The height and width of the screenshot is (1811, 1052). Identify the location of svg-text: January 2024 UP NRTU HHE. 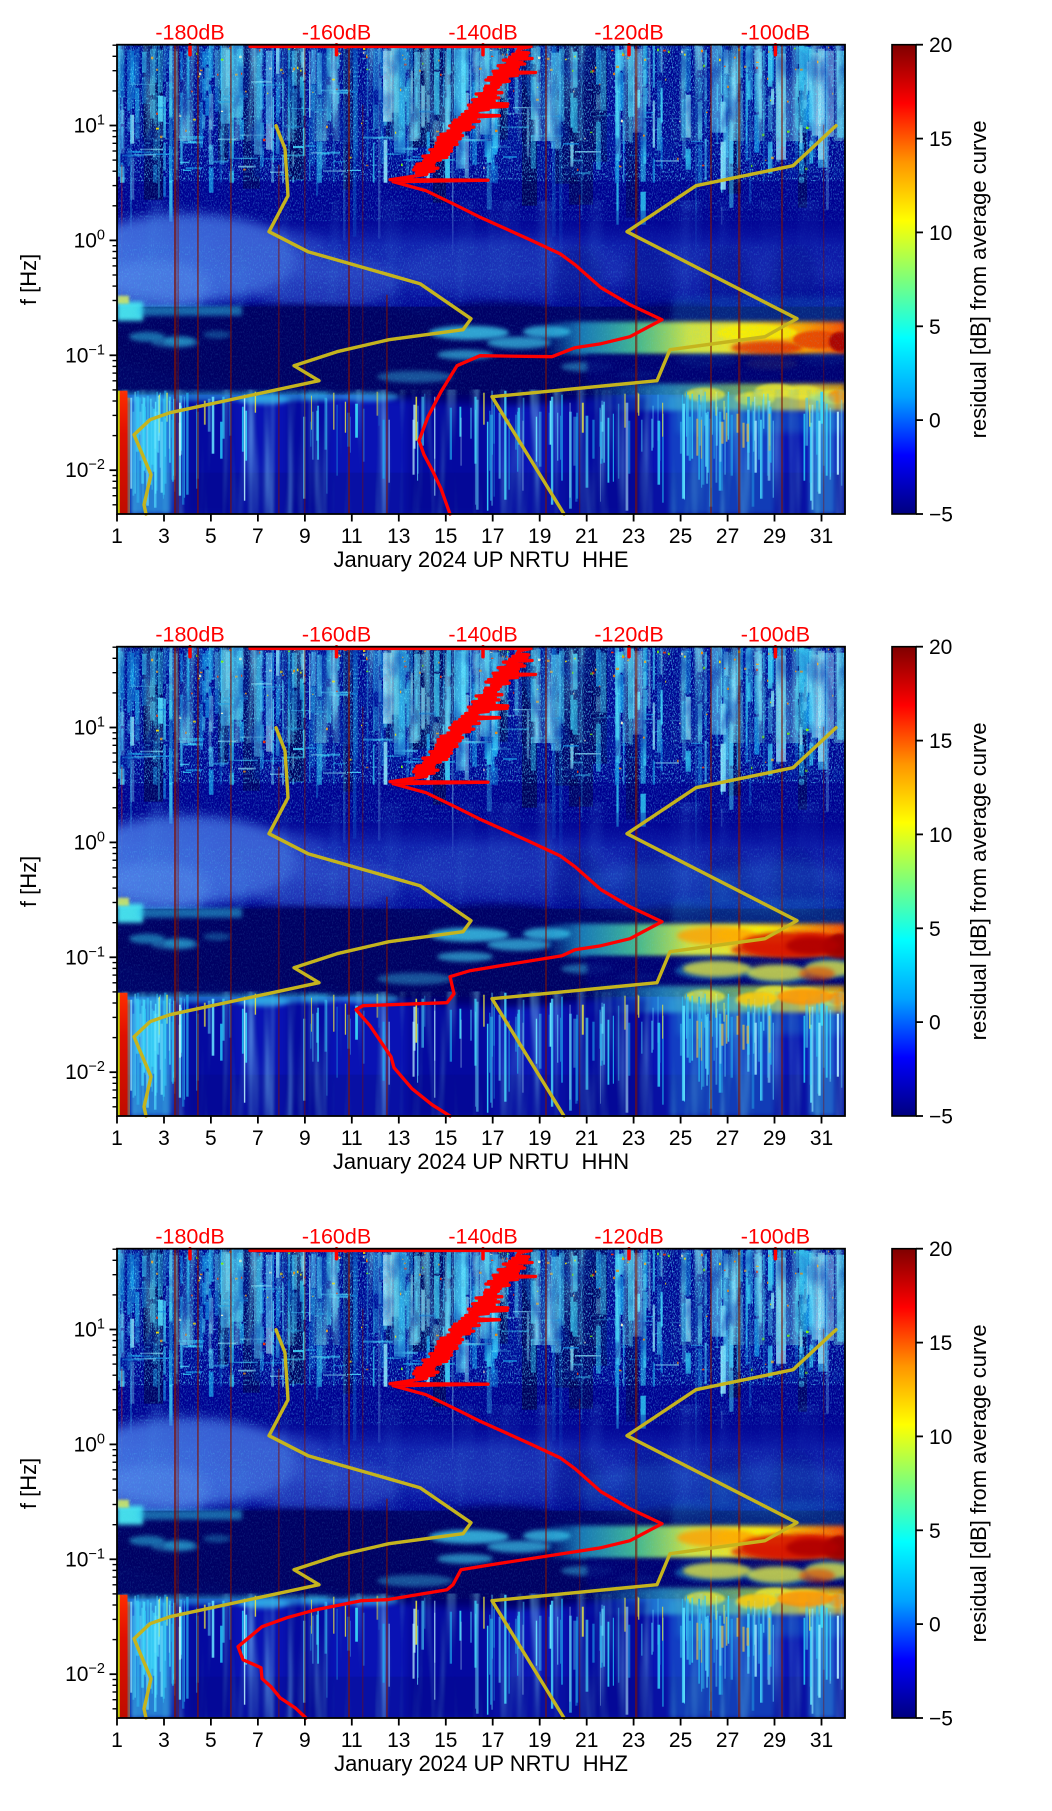
(480, 559).